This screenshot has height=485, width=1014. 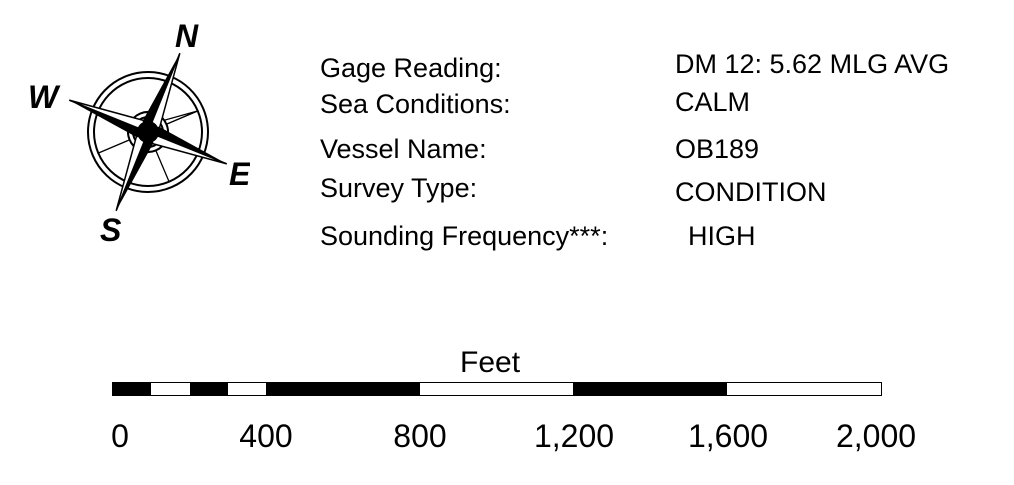 What do you see at coordinates (399, 188) in the screenshot?
I see `survey-type-label: Survey Type:` at bounding box center [399, 188].